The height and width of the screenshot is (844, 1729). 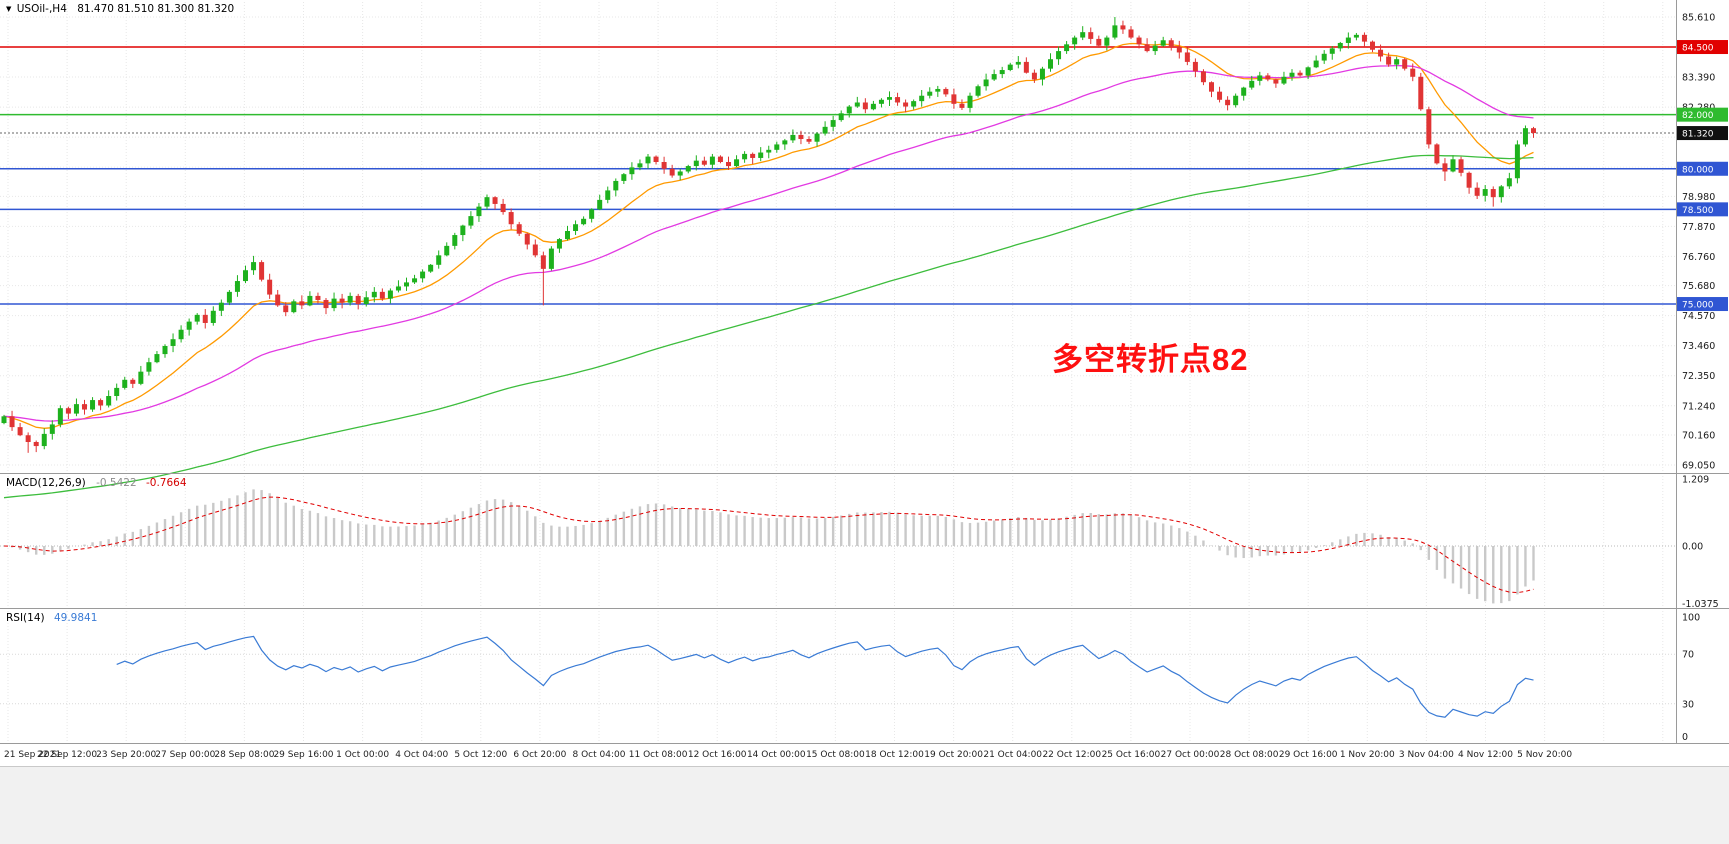 I want to click on macd-name: MACD(12,26,9), so click(x=46, y=483).